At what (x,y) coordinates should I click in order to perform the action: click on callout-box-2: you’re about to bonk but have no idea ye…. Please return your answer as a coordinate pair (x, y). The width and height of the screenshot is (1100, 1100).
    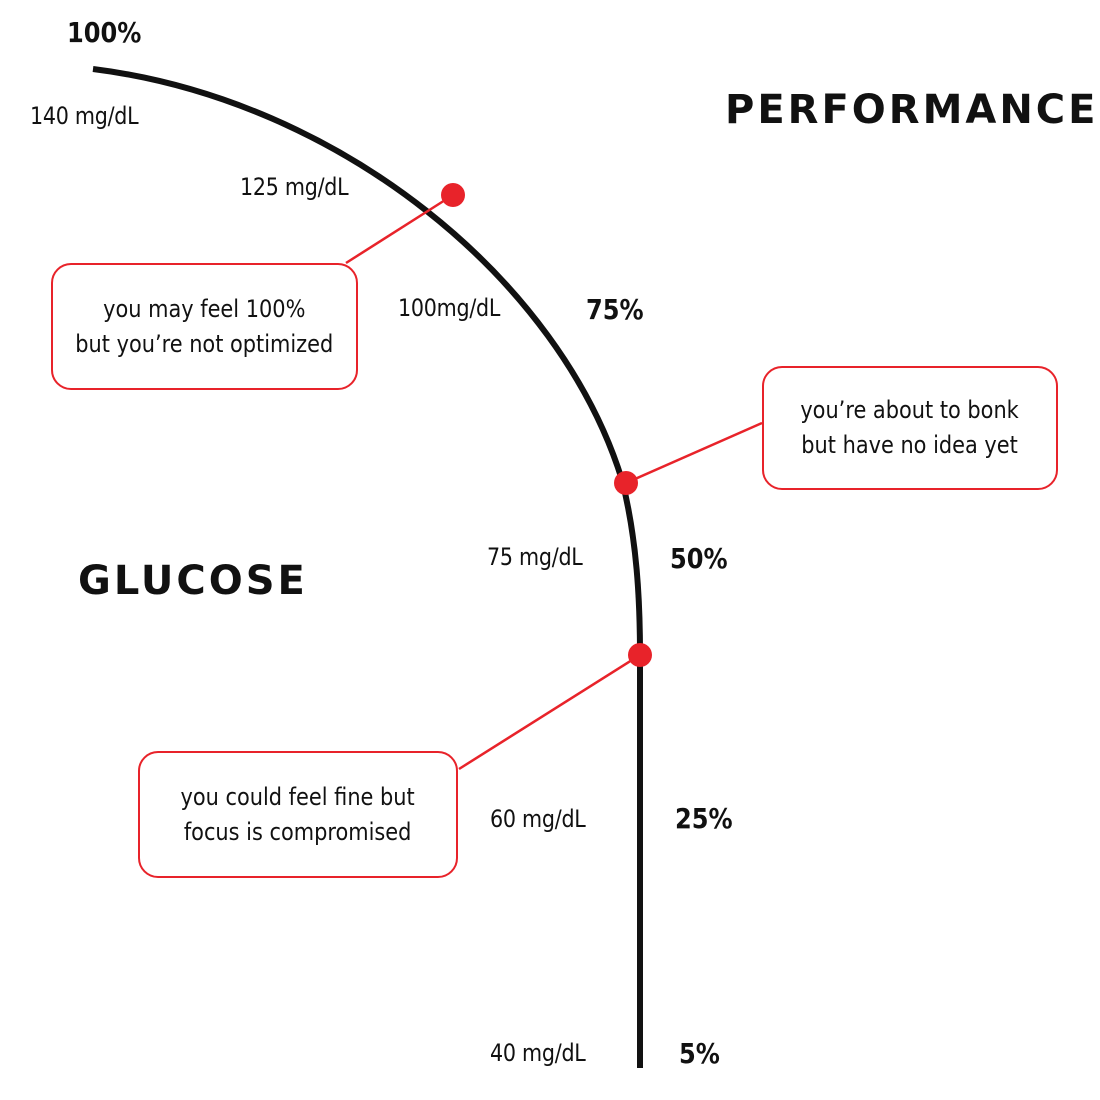
    Looking at the image, I should click on (910, 428).